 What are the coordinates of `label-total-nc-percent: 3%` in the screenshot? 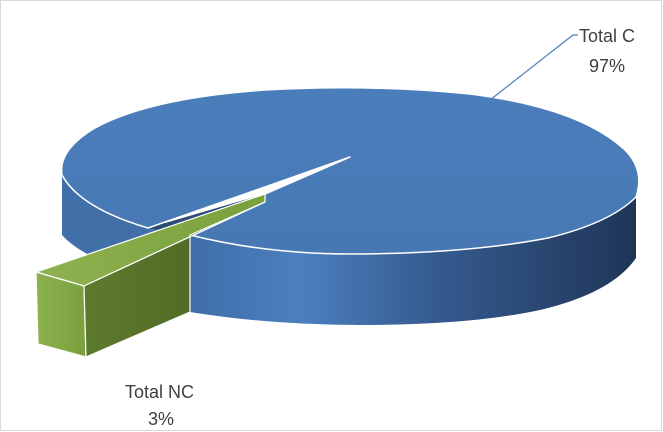 It's located at (161, 419).